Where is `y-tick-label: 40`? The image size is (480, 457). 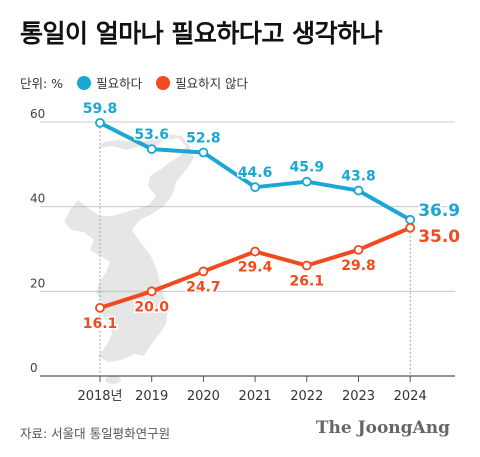 y-tick-label: 40 is located at coordinates (37, 199).